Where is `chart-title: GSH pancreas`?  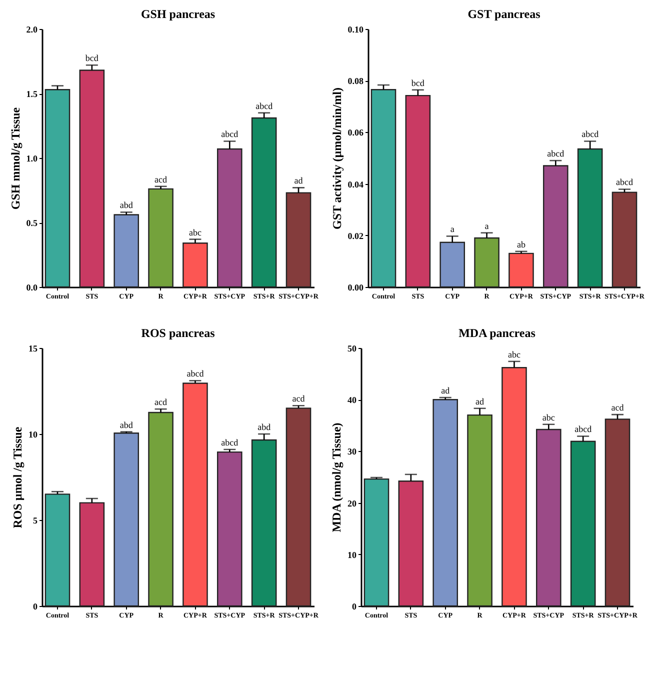 chart-title: GSH pancreas is located at coordinates (178, 14).